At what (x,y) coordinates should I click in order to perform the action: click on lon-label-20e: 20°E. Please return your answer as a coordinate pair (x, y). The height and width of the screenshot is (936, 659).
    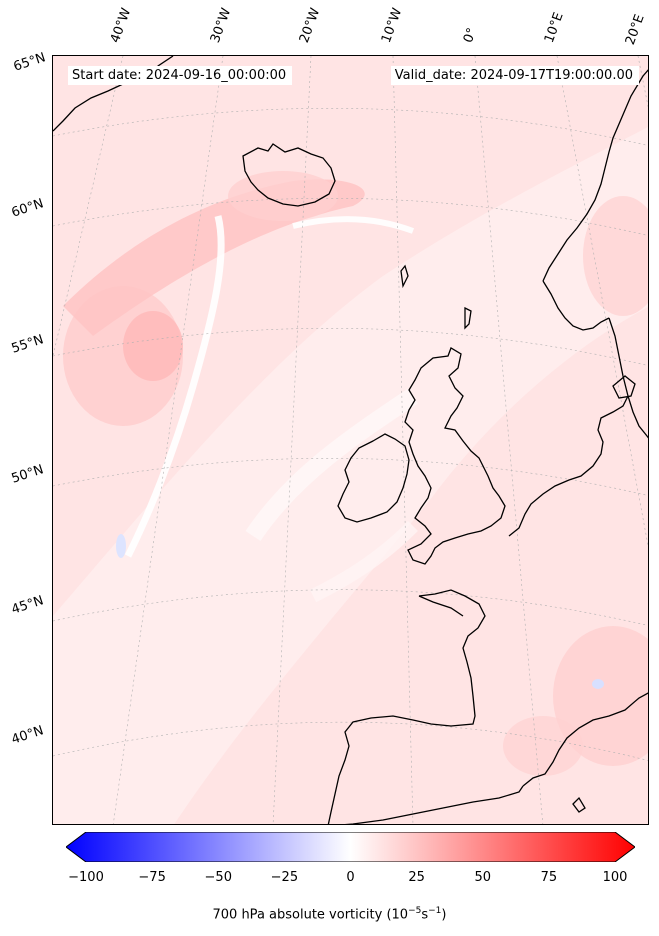
    Looking at the image, I should click on (635, 30).